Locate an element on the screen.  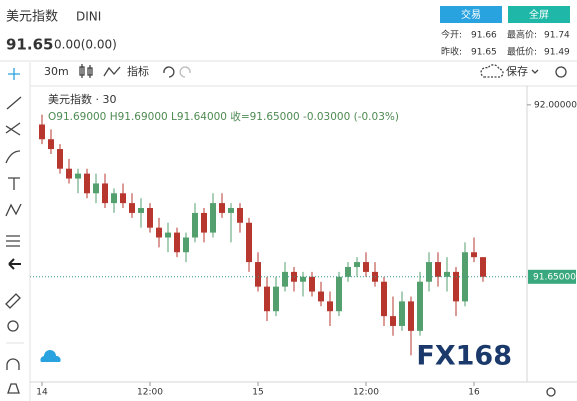
interval: 30m is located at coordinates (56, 71).